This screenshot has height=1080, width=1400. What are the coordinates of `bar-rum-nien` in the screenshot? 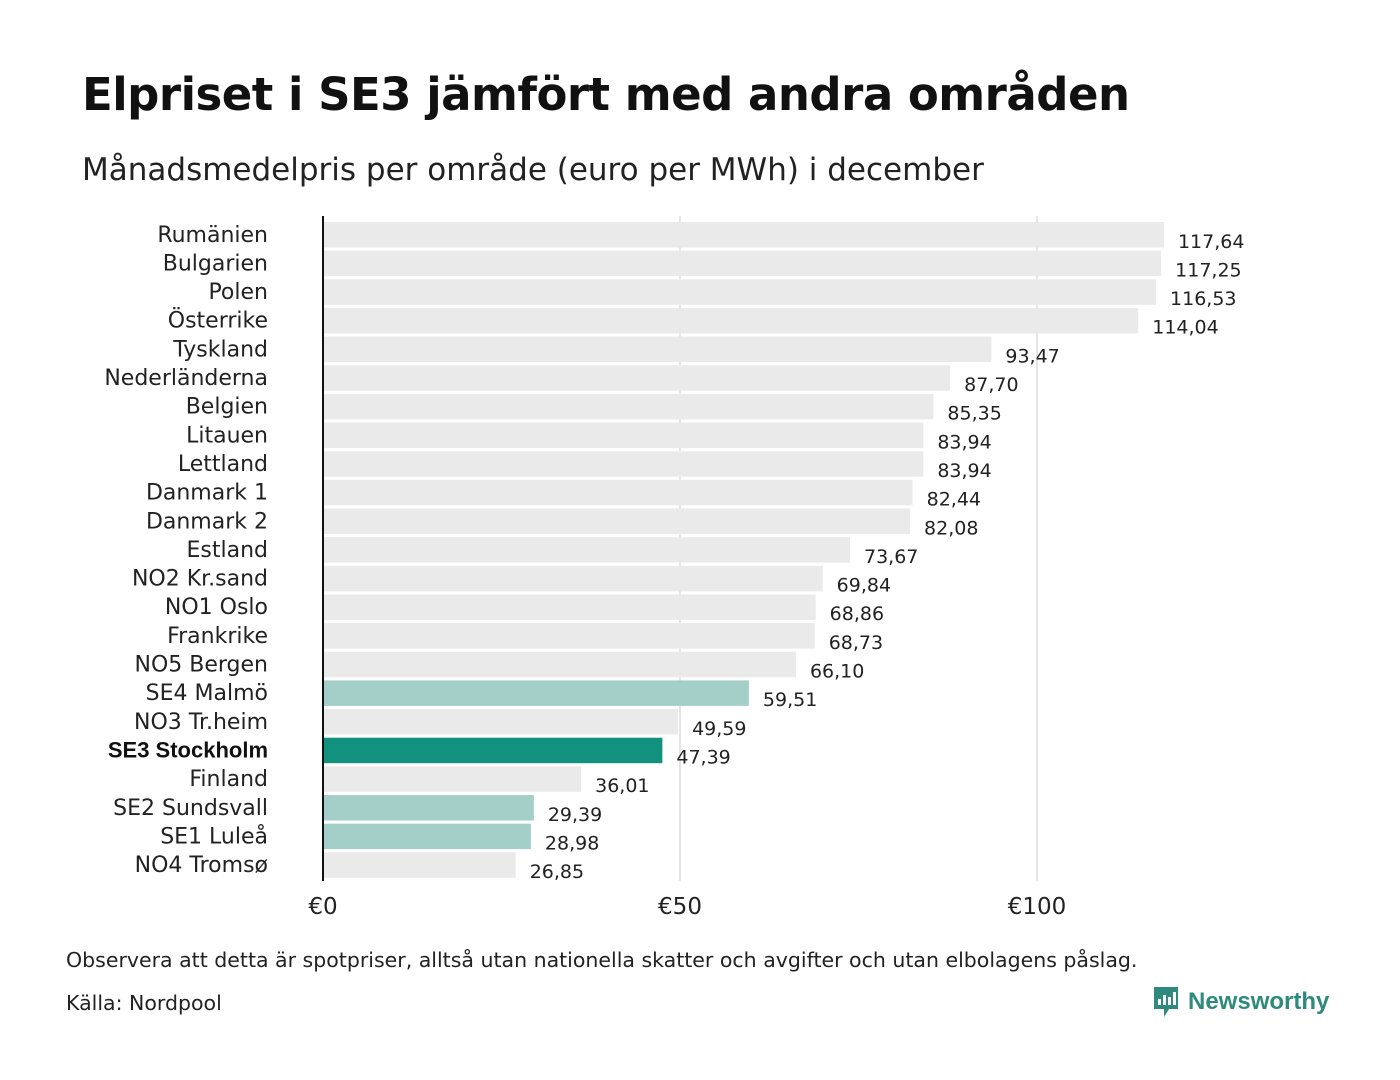 It's located at (744, 235).